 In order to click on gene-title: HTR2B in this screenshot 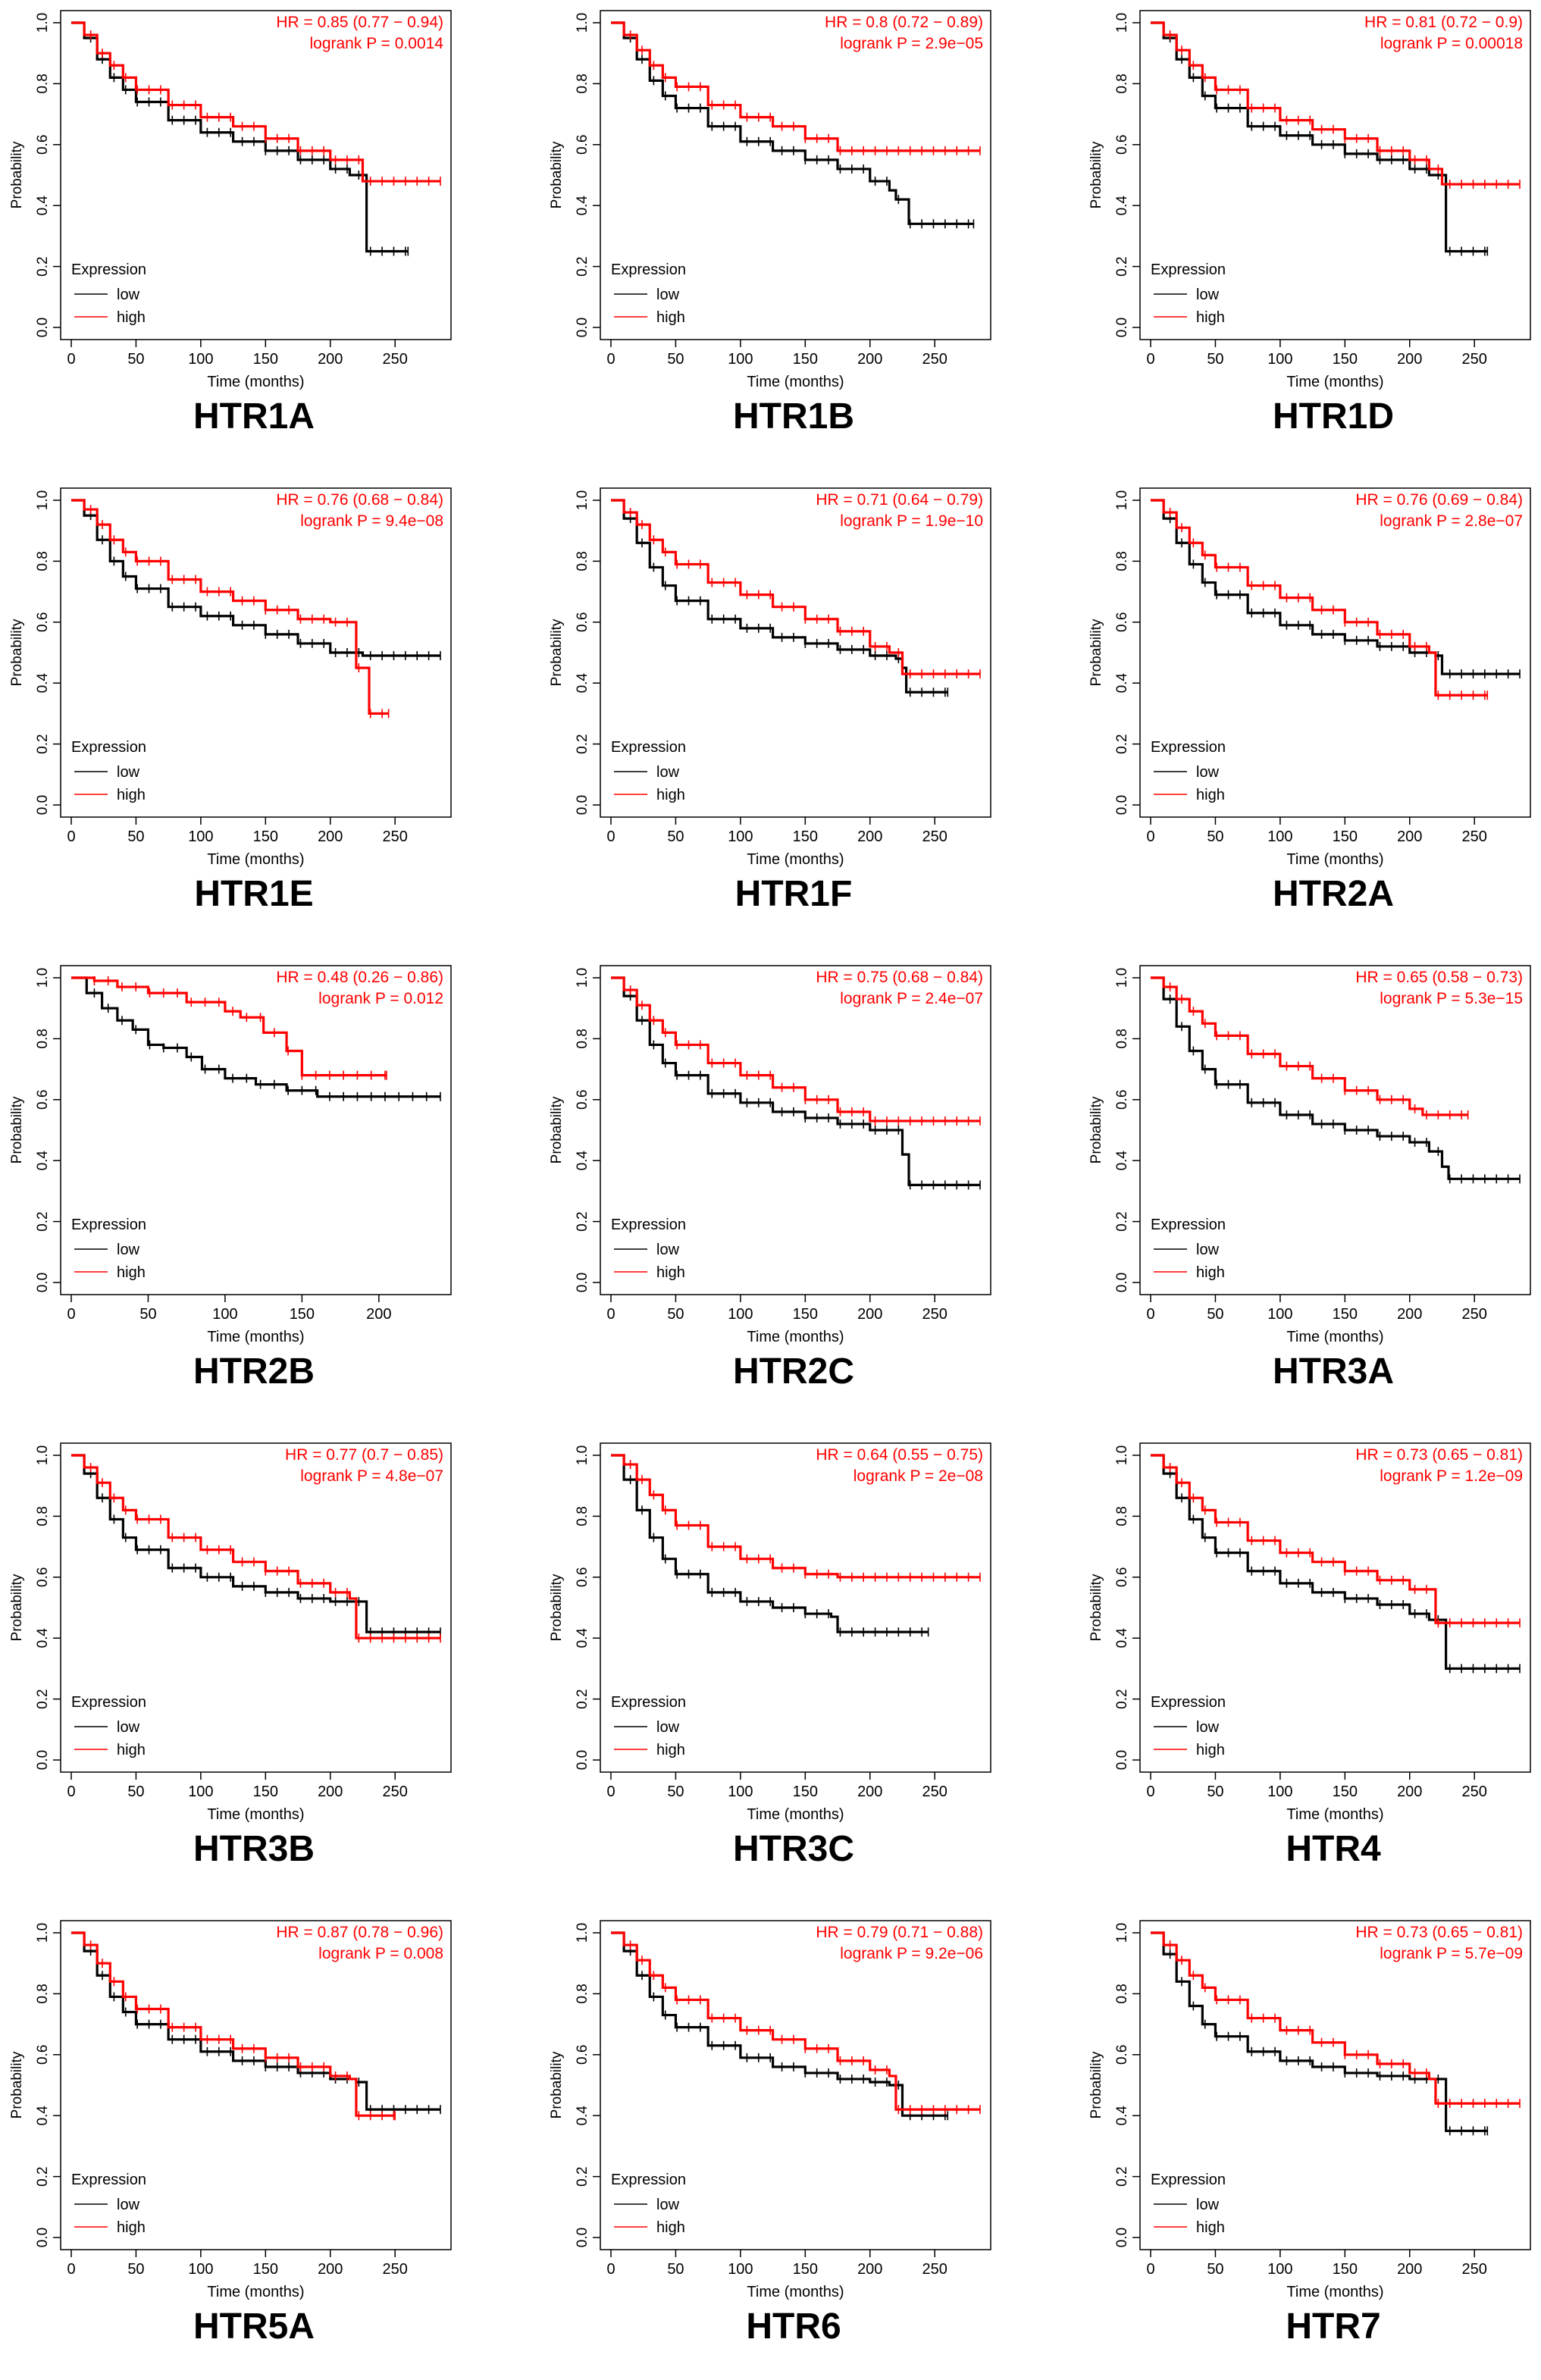, I will do `click(254, 1371)`.